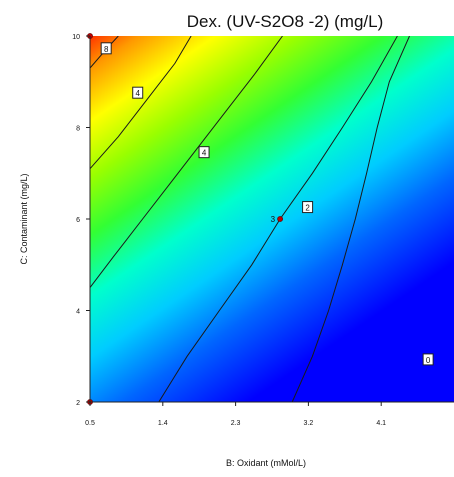  What do you see at coordinates (90, 423) in the screenshot?
I see `x-tick-label-1: 0.5` at bounding box center [90, 423].